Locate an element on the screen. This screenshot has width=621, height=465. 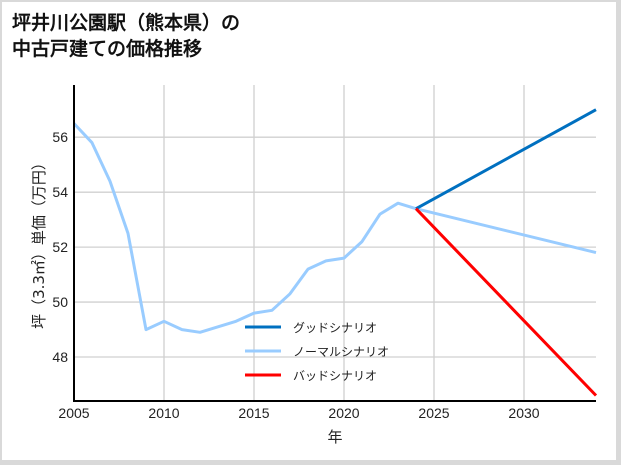
x-tick-label: 2030 is located at coordinates (523, 413).